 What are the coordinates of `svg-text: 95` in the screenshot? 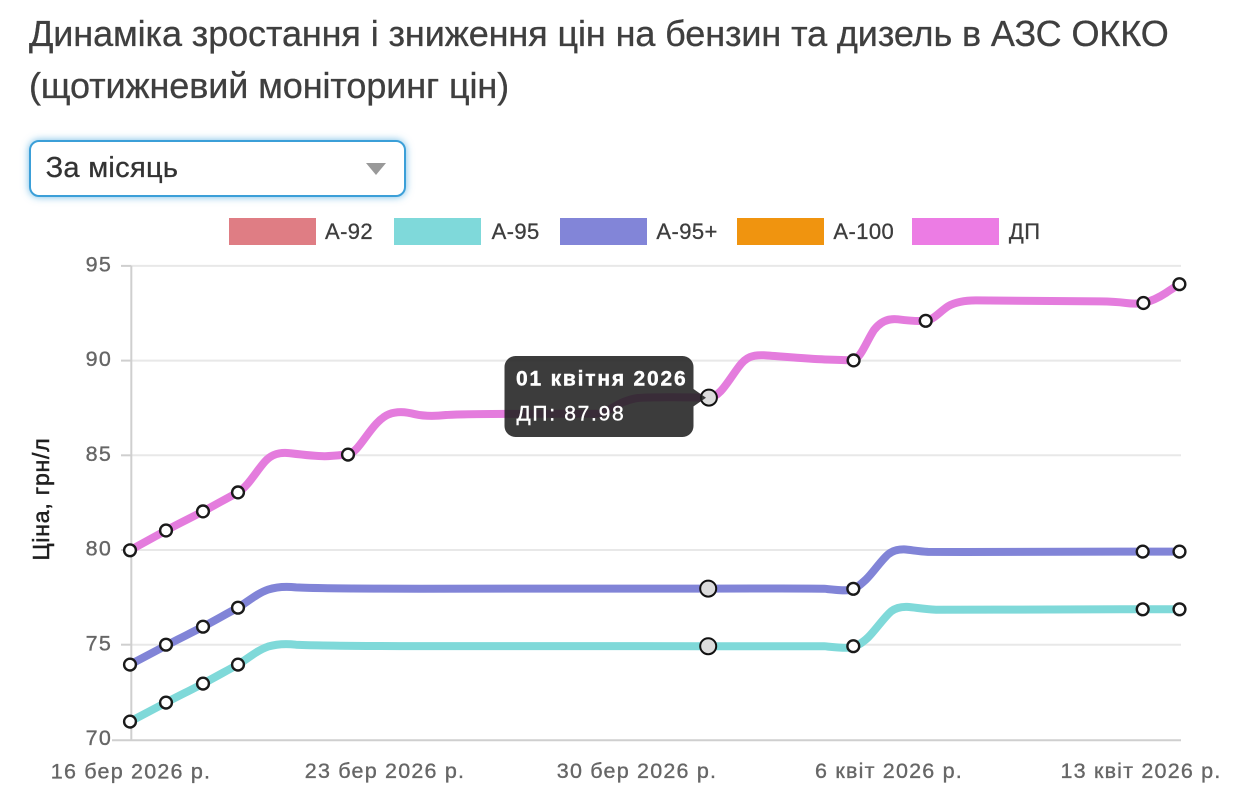 It's located at (99, 265).